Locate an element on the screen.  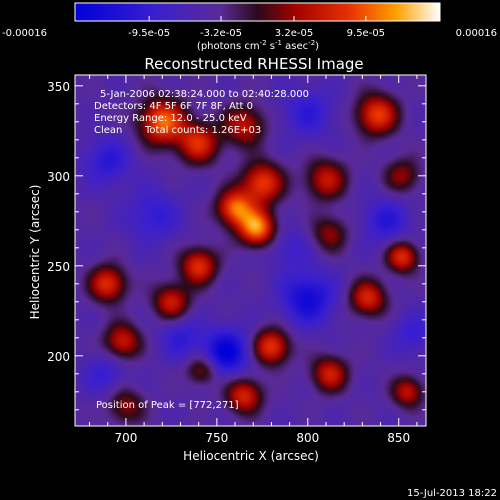
x-axis-label: Heliocentric X (arcsec) is located at coordinates (251, 456).